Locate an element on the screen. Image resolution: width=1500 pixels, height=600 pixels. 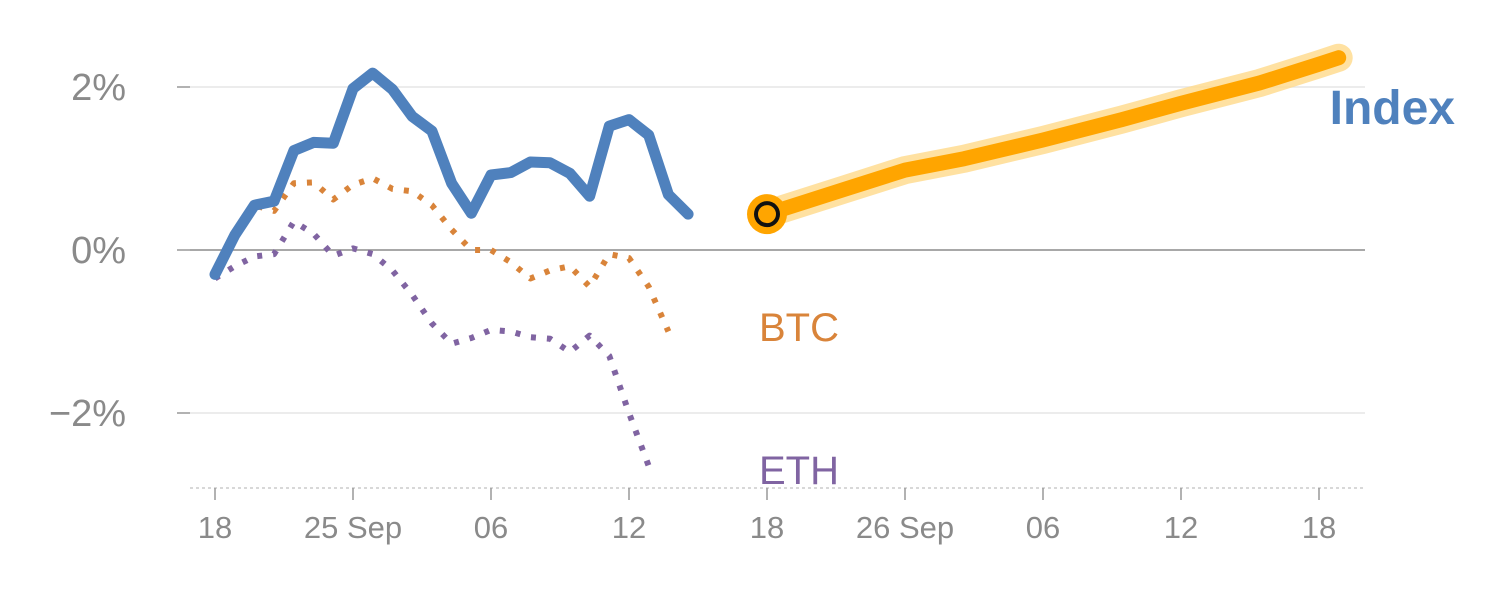
series-btc-line is located at coordinates (442, 254).